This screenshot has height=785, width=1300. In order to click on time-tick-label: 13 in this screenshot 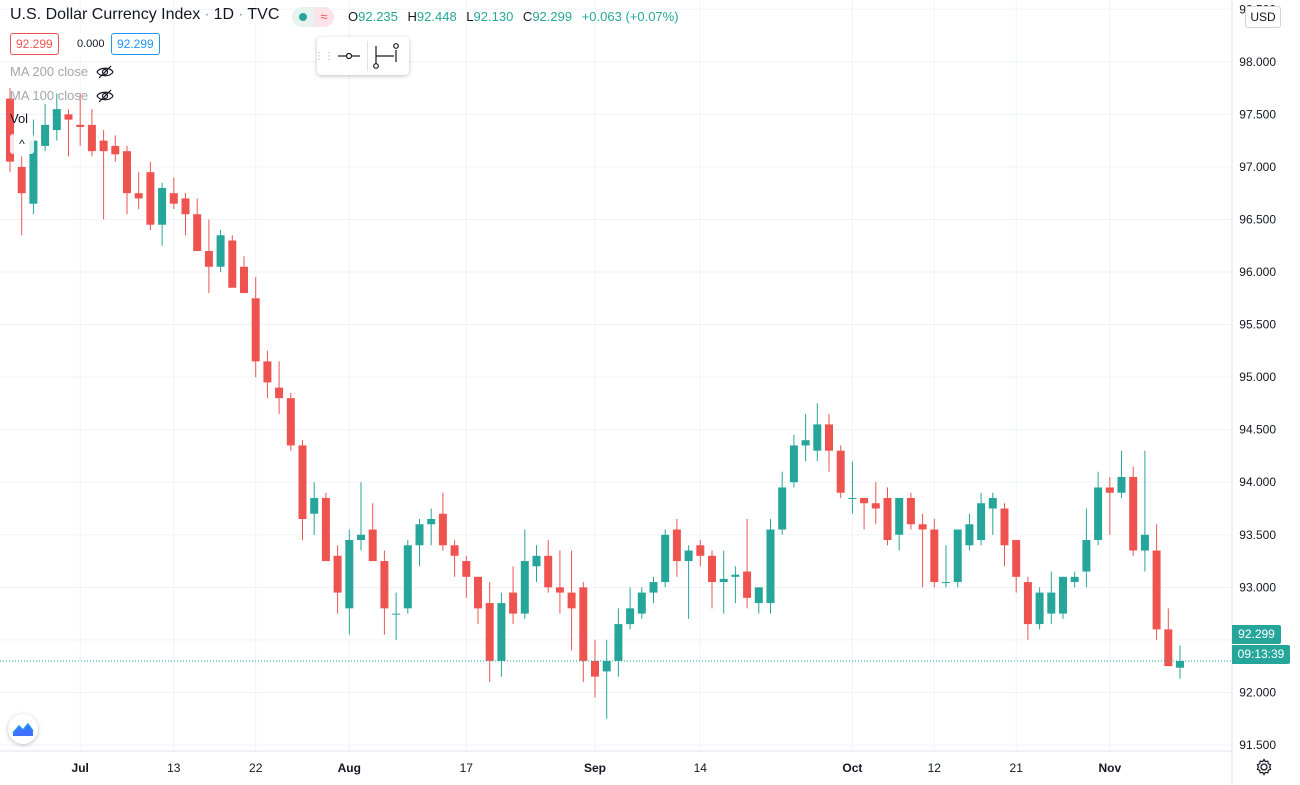, I will do `click(174, 768)`.